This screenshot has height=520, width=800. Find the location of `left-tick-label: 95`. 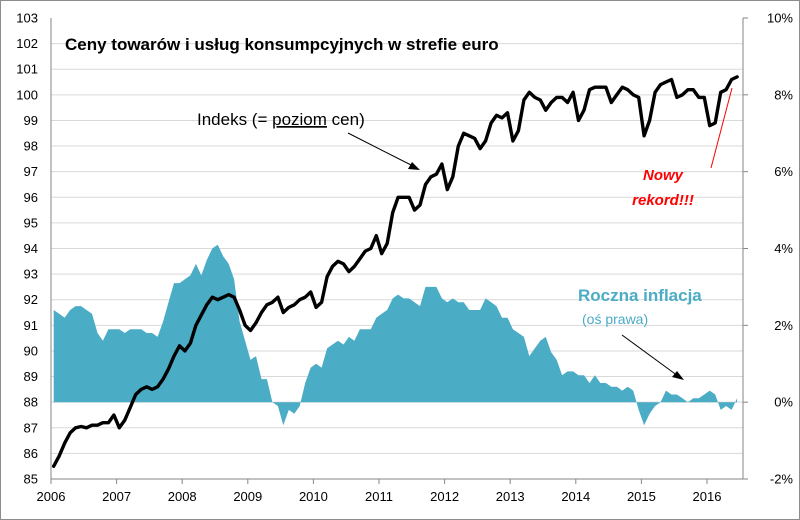

left-tick-label: 95 is located at coordinates (31, 222).